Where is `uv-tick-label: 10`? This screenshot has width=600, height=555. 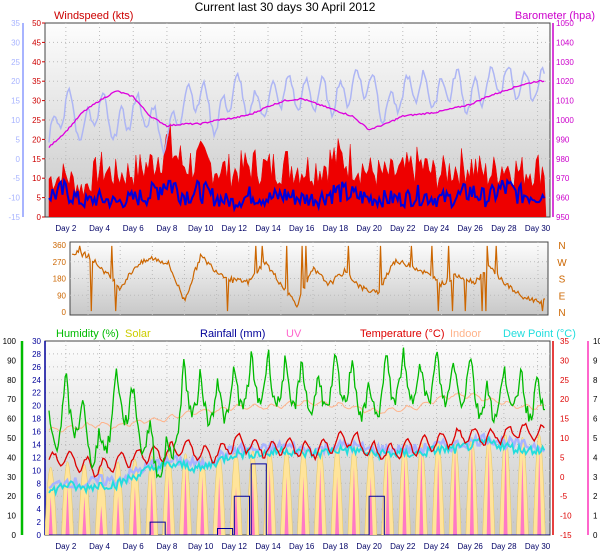
uv-tick-label: 10 is located at coordinates (596, 341).